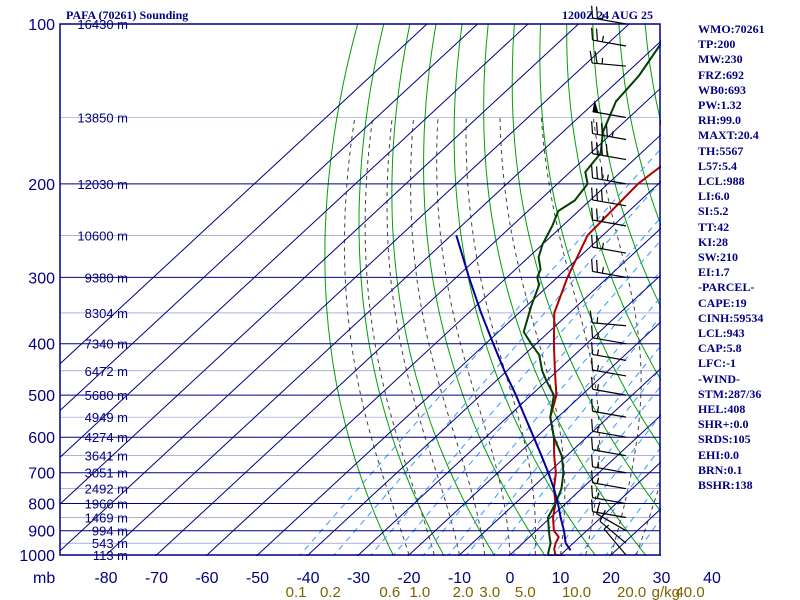 Image resolution: width=800 pixels, height=600 pixels. Describe the element at coordinates (41, 345) in the screenshot. I see `pressure-label: 400` at that location.